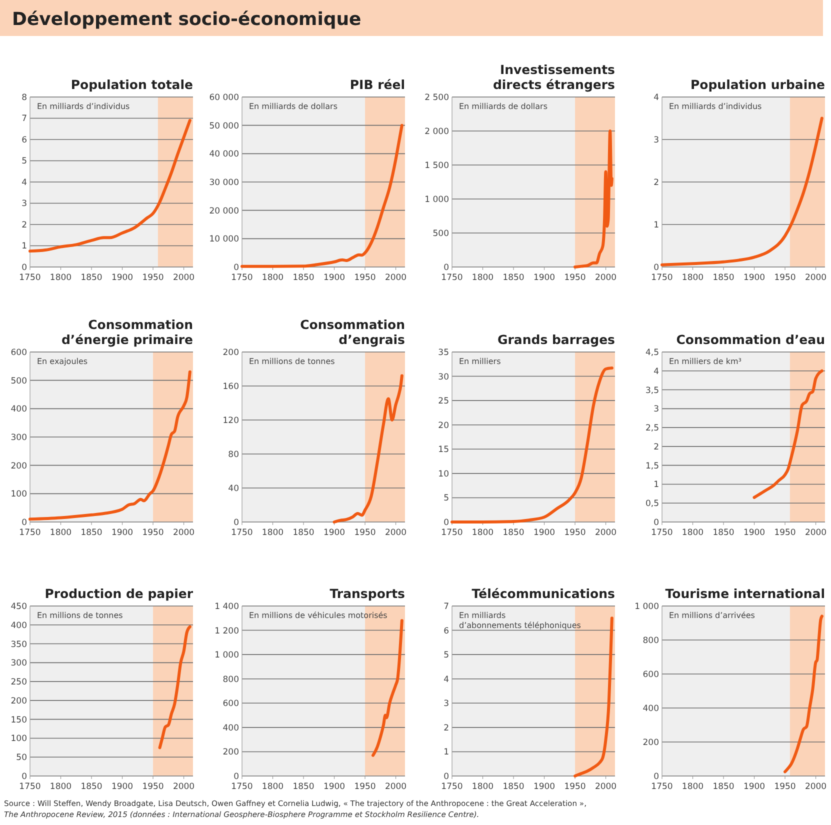 This screenshot has width=831, height=825. Describe the element at coordinates (230, 679) in the screenshot. I see `y-tick-label: 800` at that location.